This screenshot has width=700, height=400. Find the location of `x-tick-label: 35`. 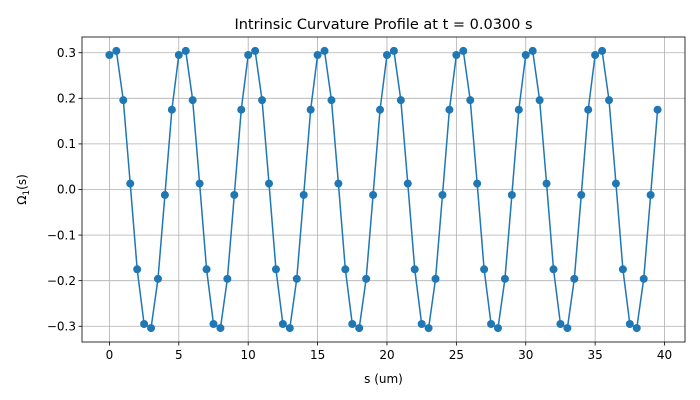

x-tick-label: 35 is located at coordinates (594, 355).